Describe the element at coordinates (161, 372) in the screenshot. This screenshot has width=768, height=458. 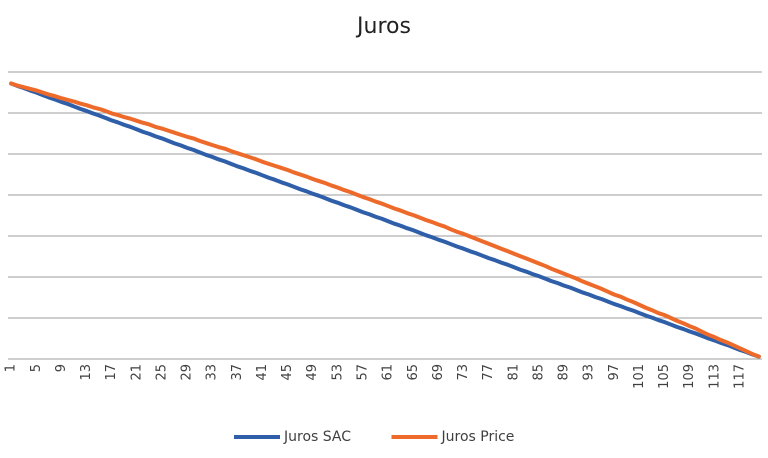
I see `x-tick-label: 25` at that location.